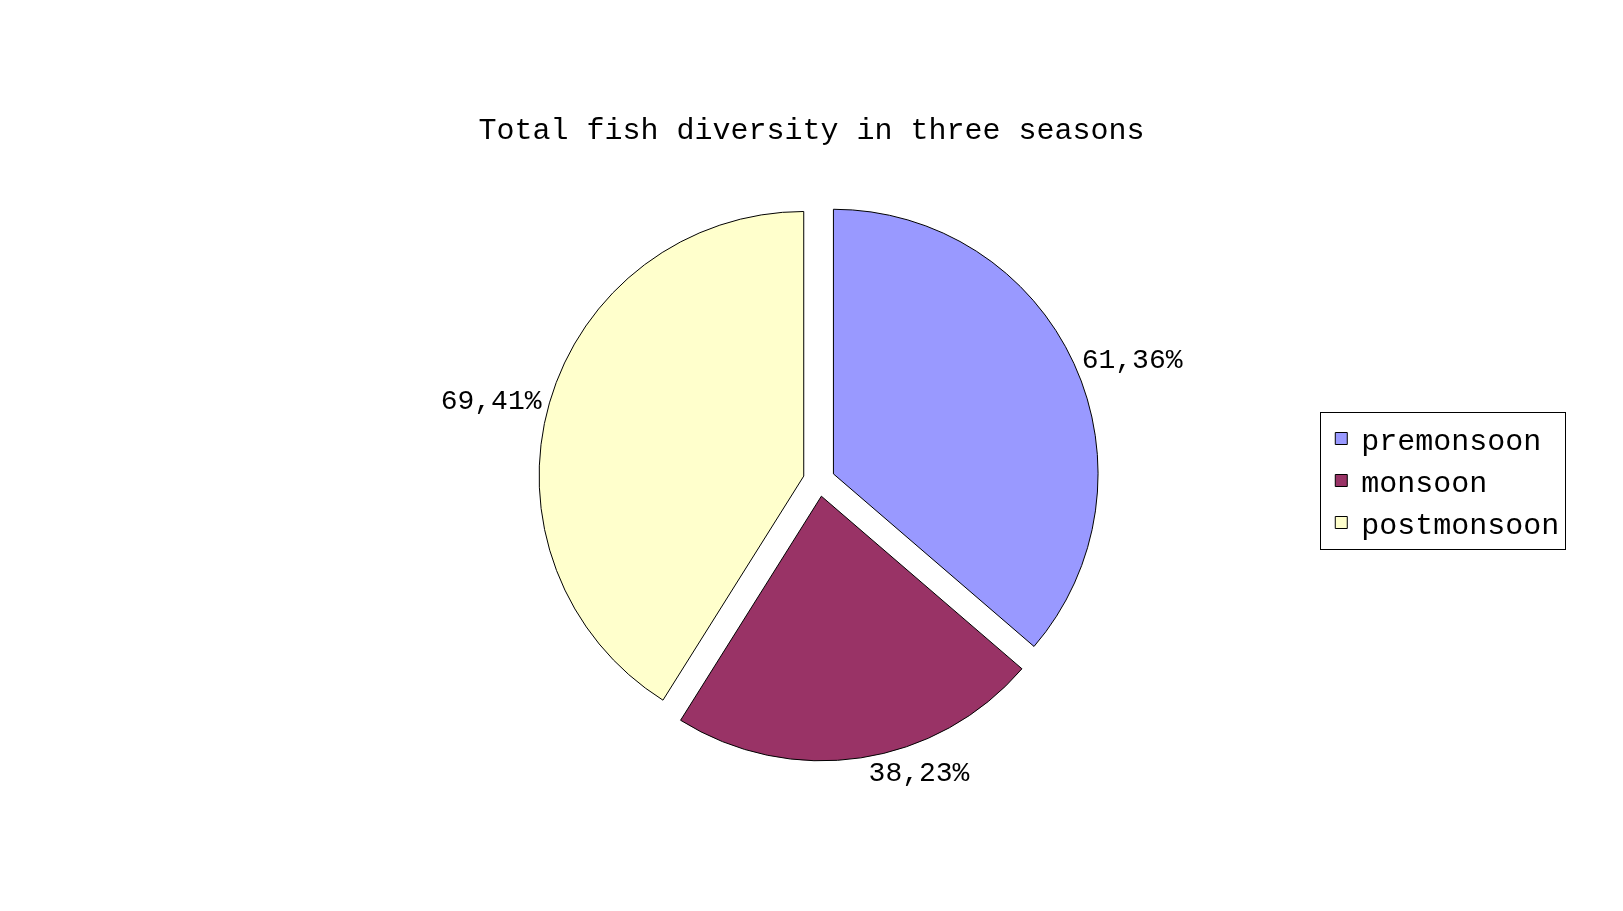 The height and width of the screenshot is (911, 1623). I want to click on chart-title: Total fish diversity in three seasons, so click(811, 131).